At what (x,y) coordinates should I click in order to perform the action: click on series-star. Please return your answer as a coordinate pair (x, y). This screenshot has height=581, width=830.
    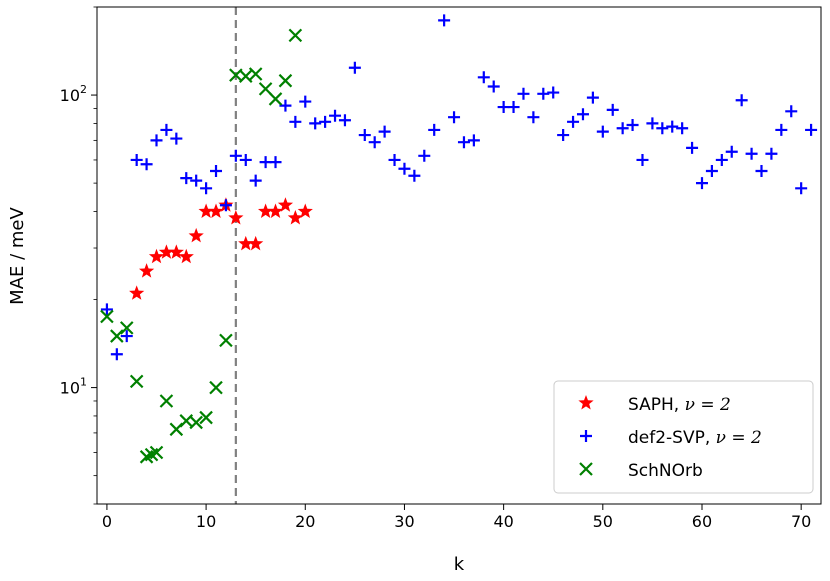
    Looking at the image, I should click on (221, 248).